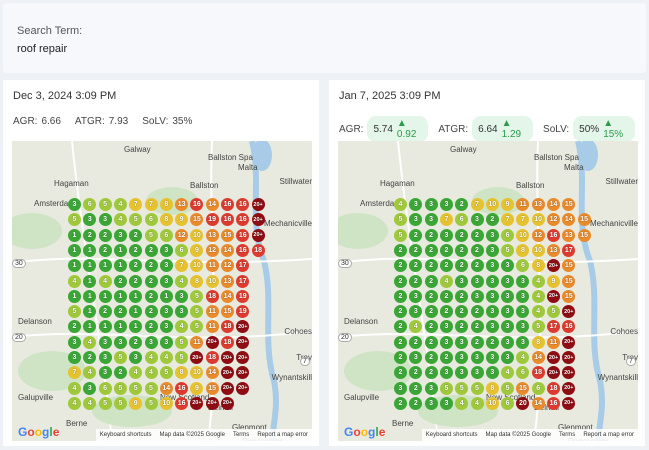 Image resolution: width=649 pixels, height=450 pixels. Describe the element at coordinates (192, 435) in the screenshot. I see `attribution-link: Map data ©2025 Google` at that location.